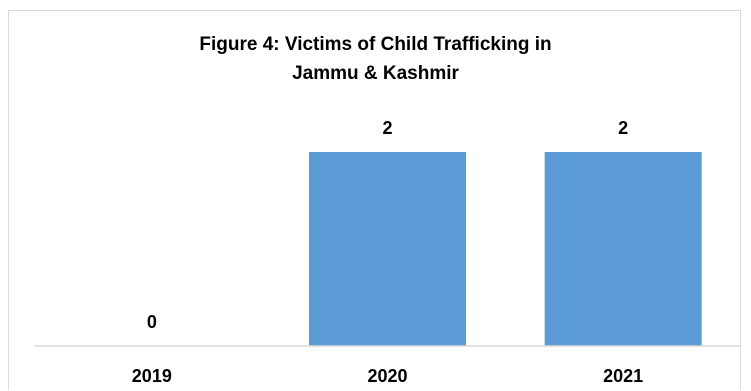 This screenshot has width=751, height=391. What do you see at coordinates (623, 376) in the screenshot?
I see `tick-label-2021: 2021` at bounding box center [623, 376].